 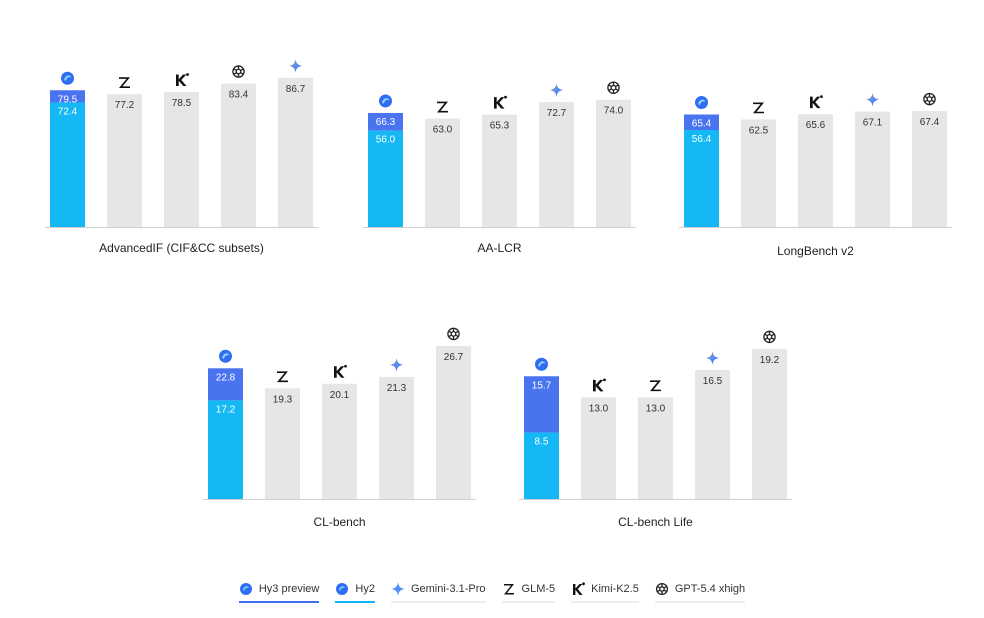 I want to click on legend-item-glm: GLM-5, so click(x=528, y=592).